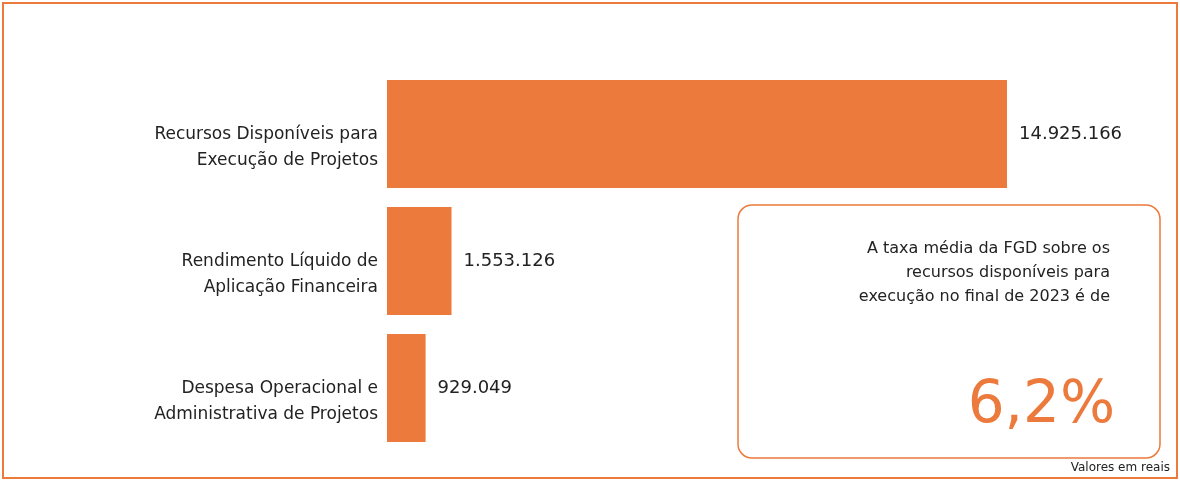 The image size is (1180, 481). I want to click on text: Valores em reais, so click(1120, 467).